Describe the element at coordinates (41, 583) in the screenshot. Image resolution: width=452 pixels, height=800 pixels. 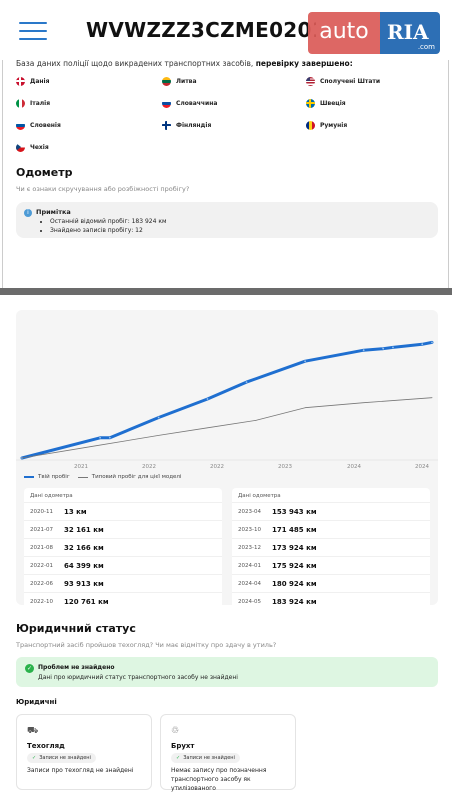
I see `odometer-date: 2022-06` at that location.